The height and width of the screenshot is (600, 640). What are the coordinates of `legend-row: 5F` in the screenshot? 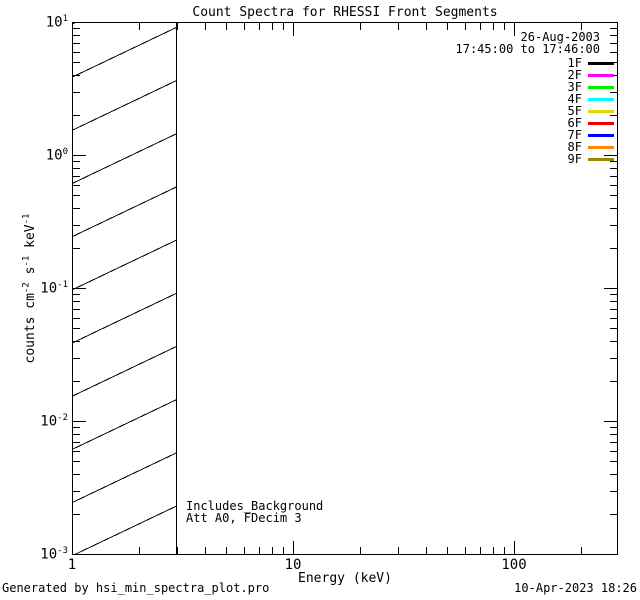 It's located at (522, 111).